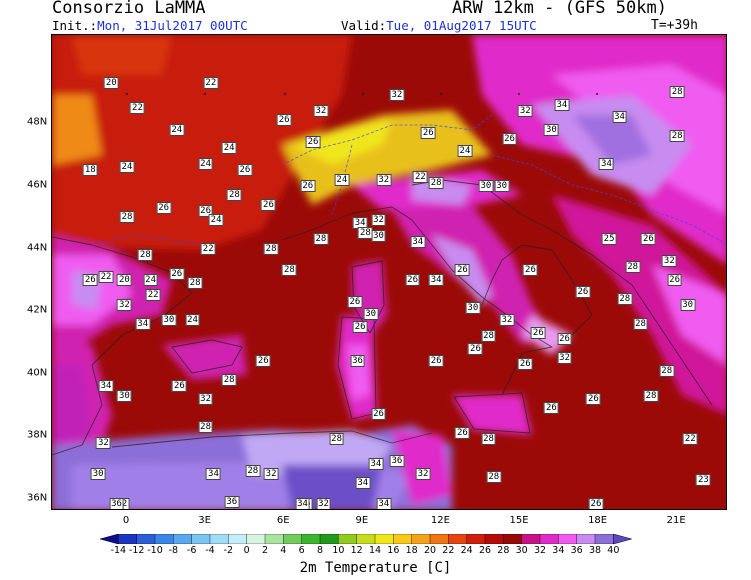 The image size is (751, 580). I want to click on forecast-step: T=+39h, so click(674, 25).